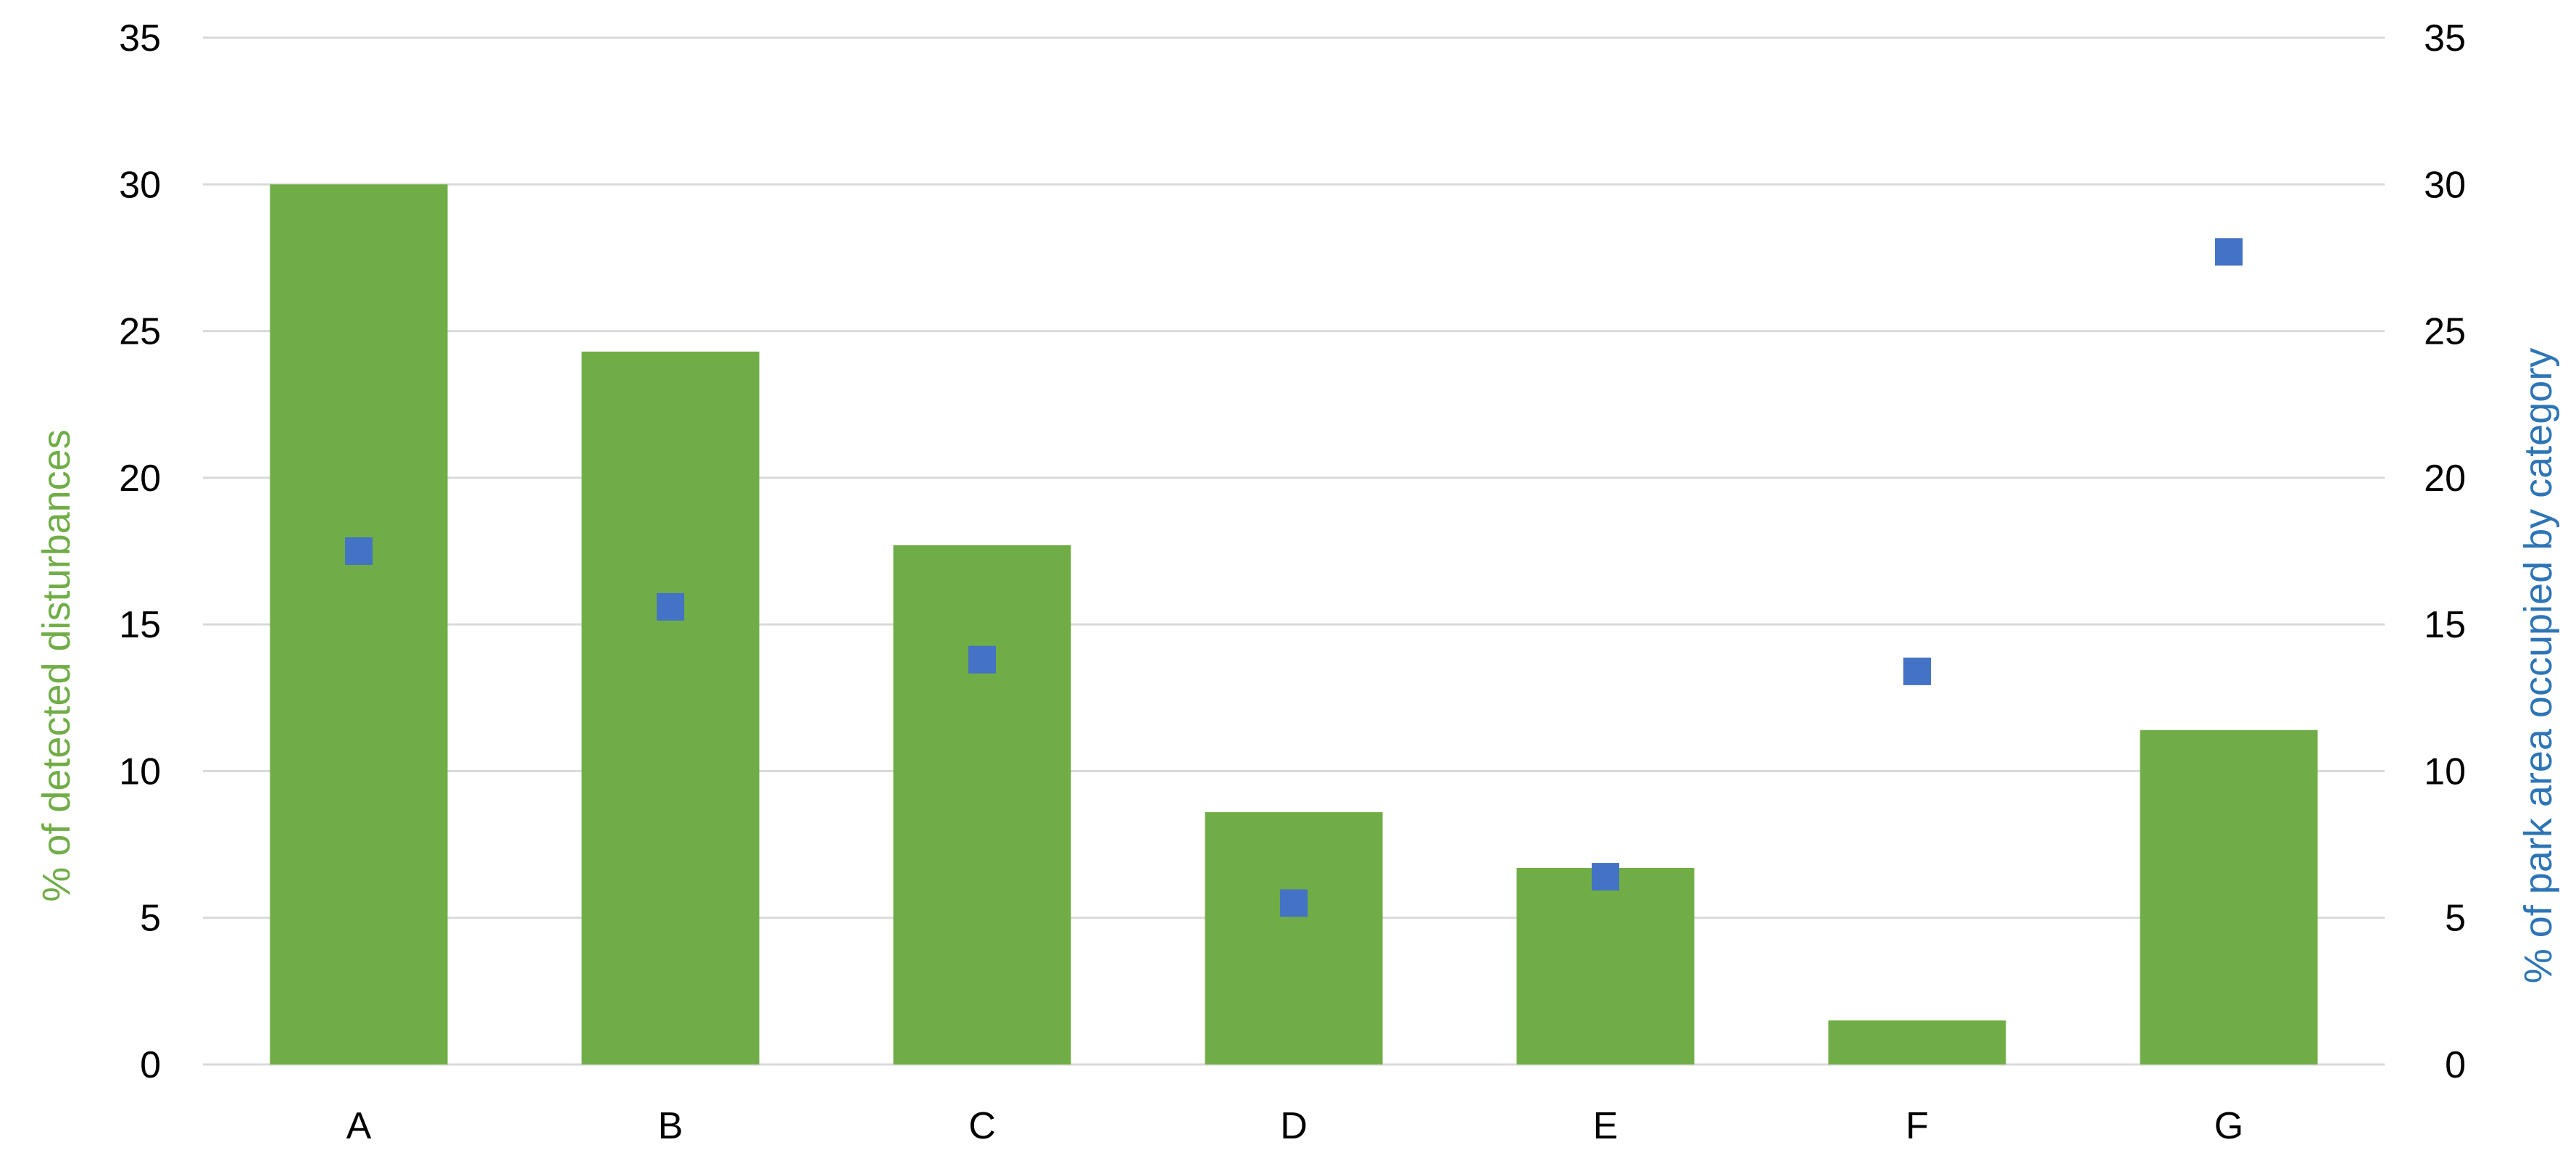 The image size is (2576, 1166). I want to click on category-label-b: B, so click(671, 1126).